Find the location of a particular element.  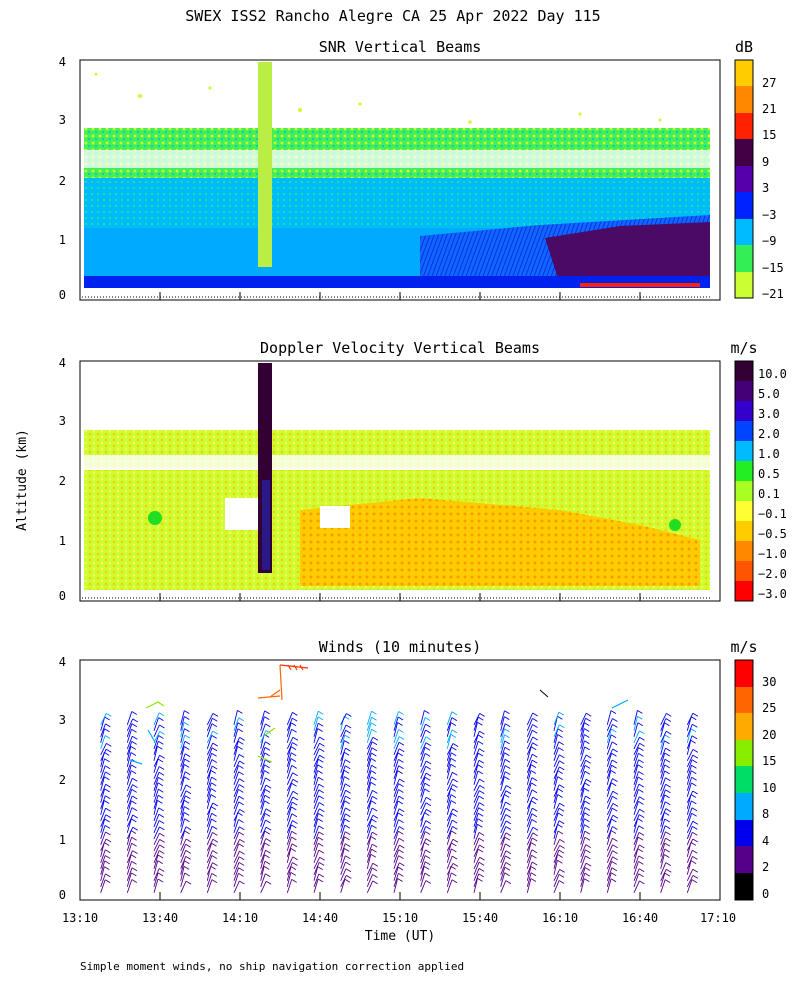

doppler-colorbar-swatch is located at coordinates (744, 391).